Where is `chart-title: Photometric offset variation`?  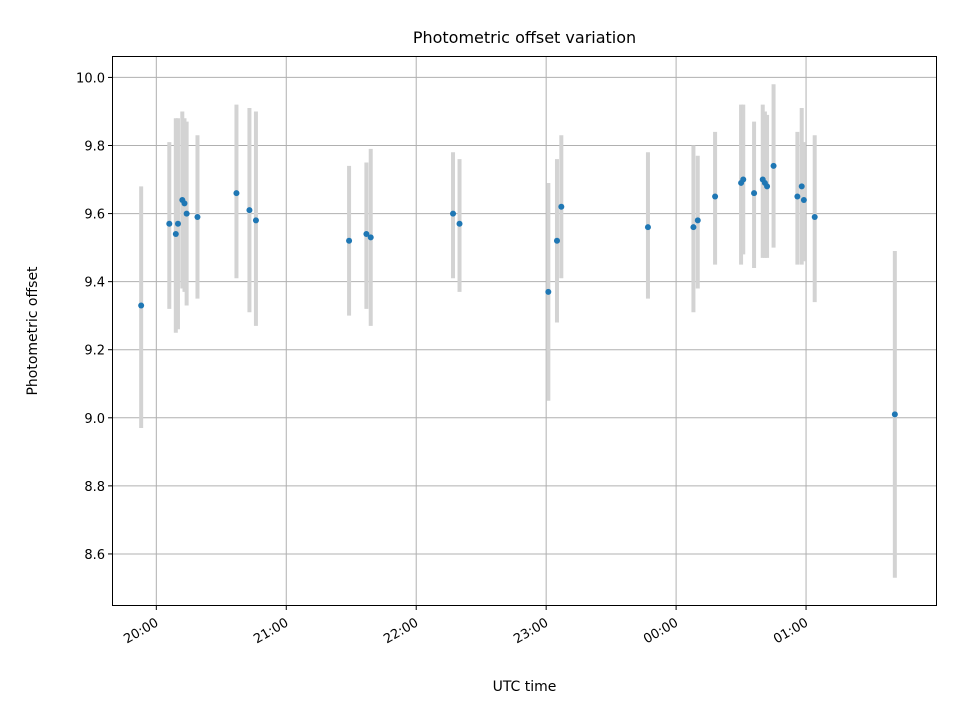 chart-title: Photometric offset variation is located at coordinates (524, 37).